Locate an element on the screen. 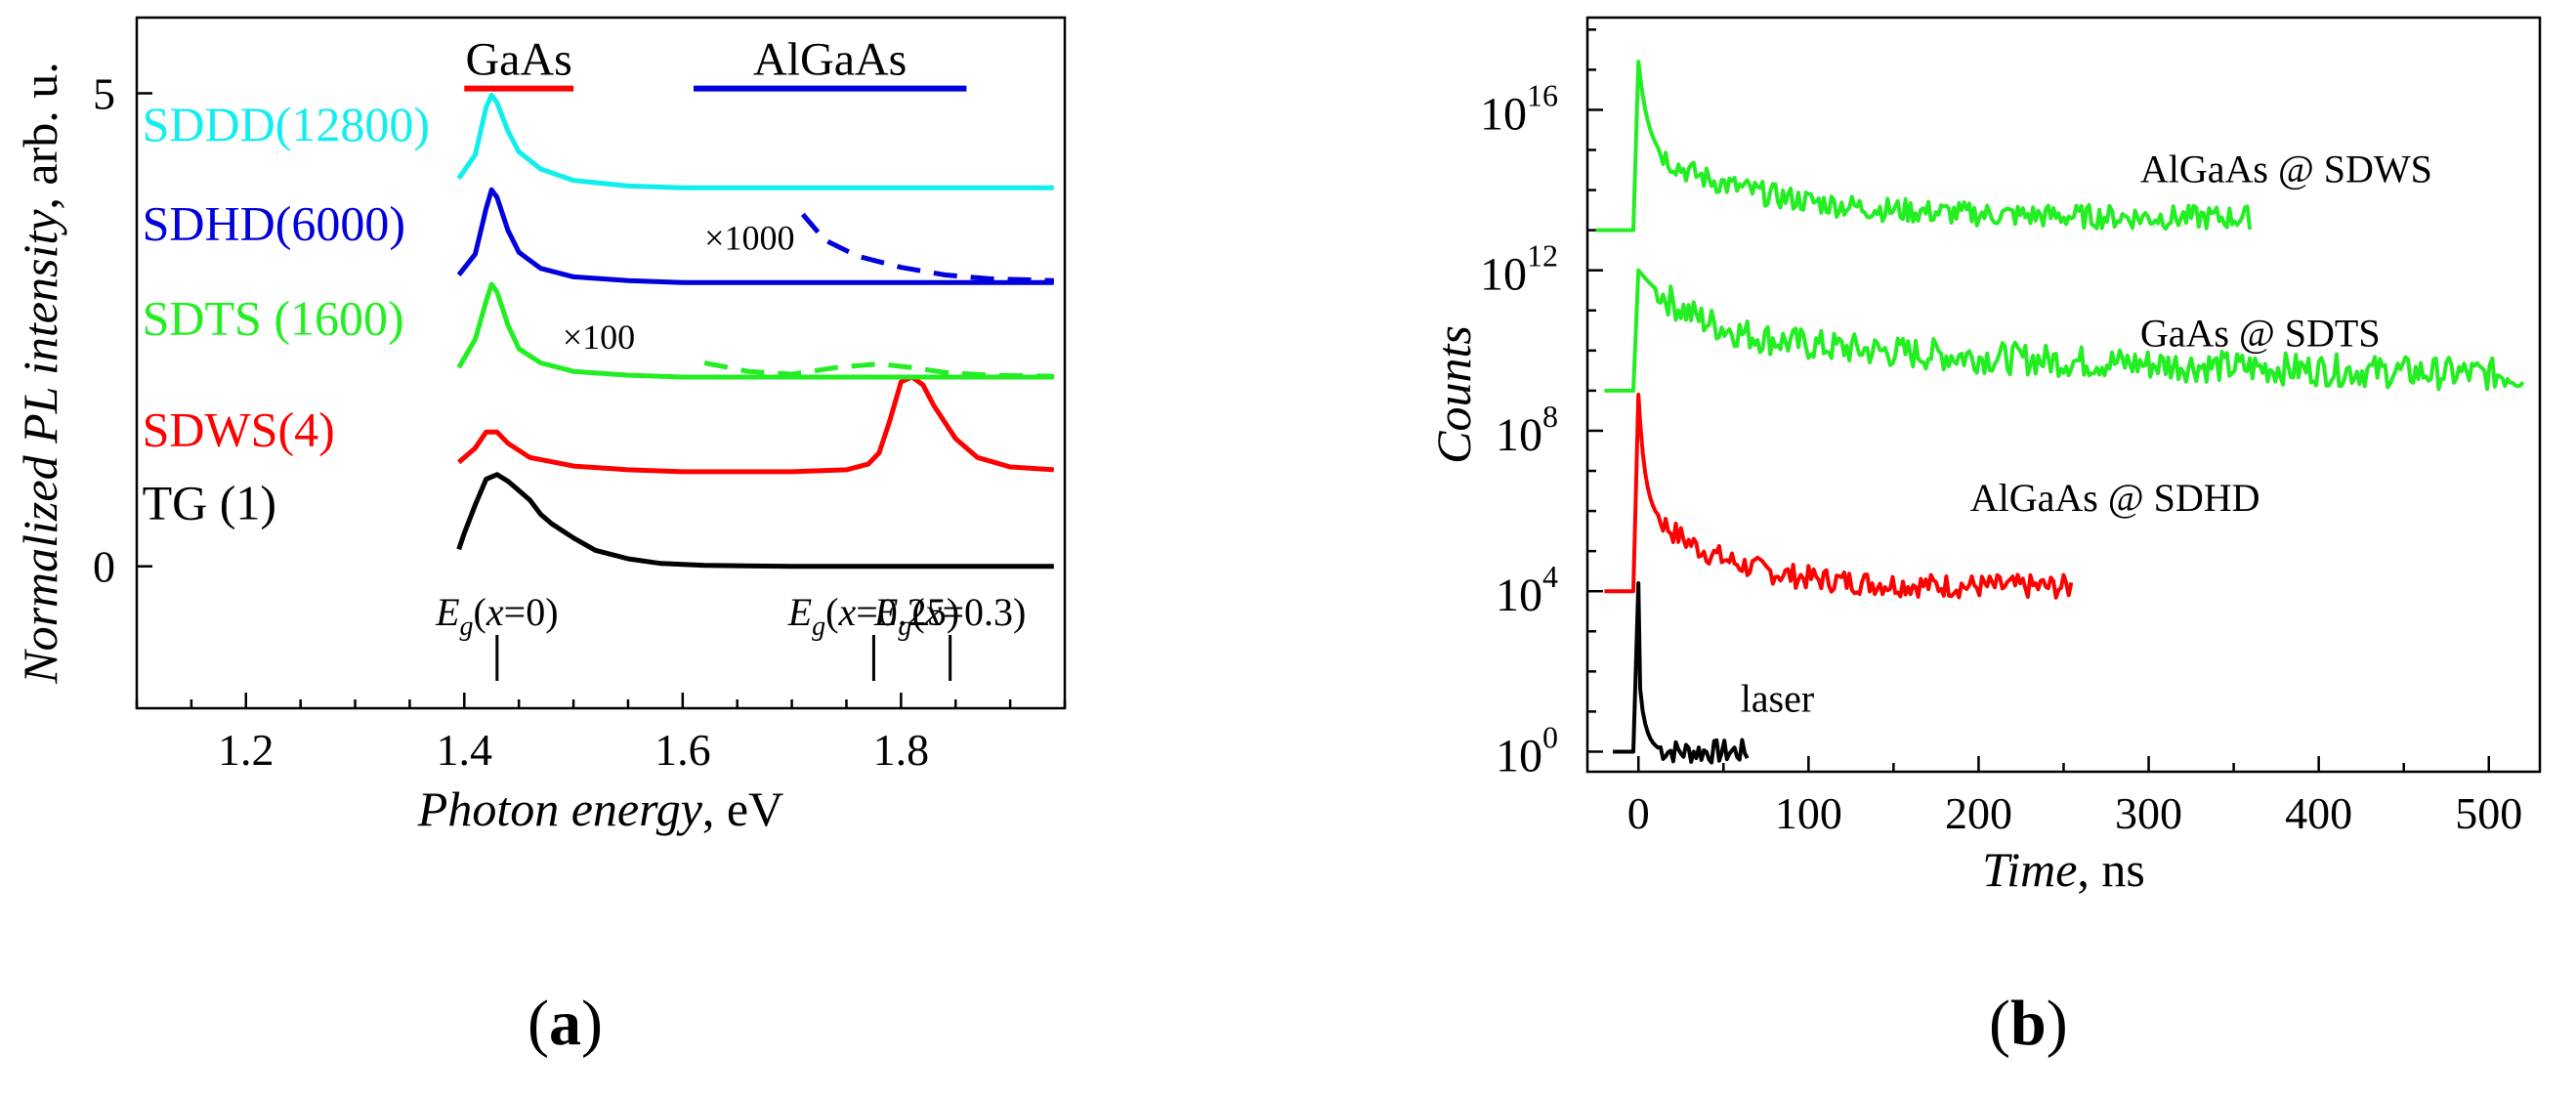  x-tick-label: 200 is located at coordinates (1978, 813).